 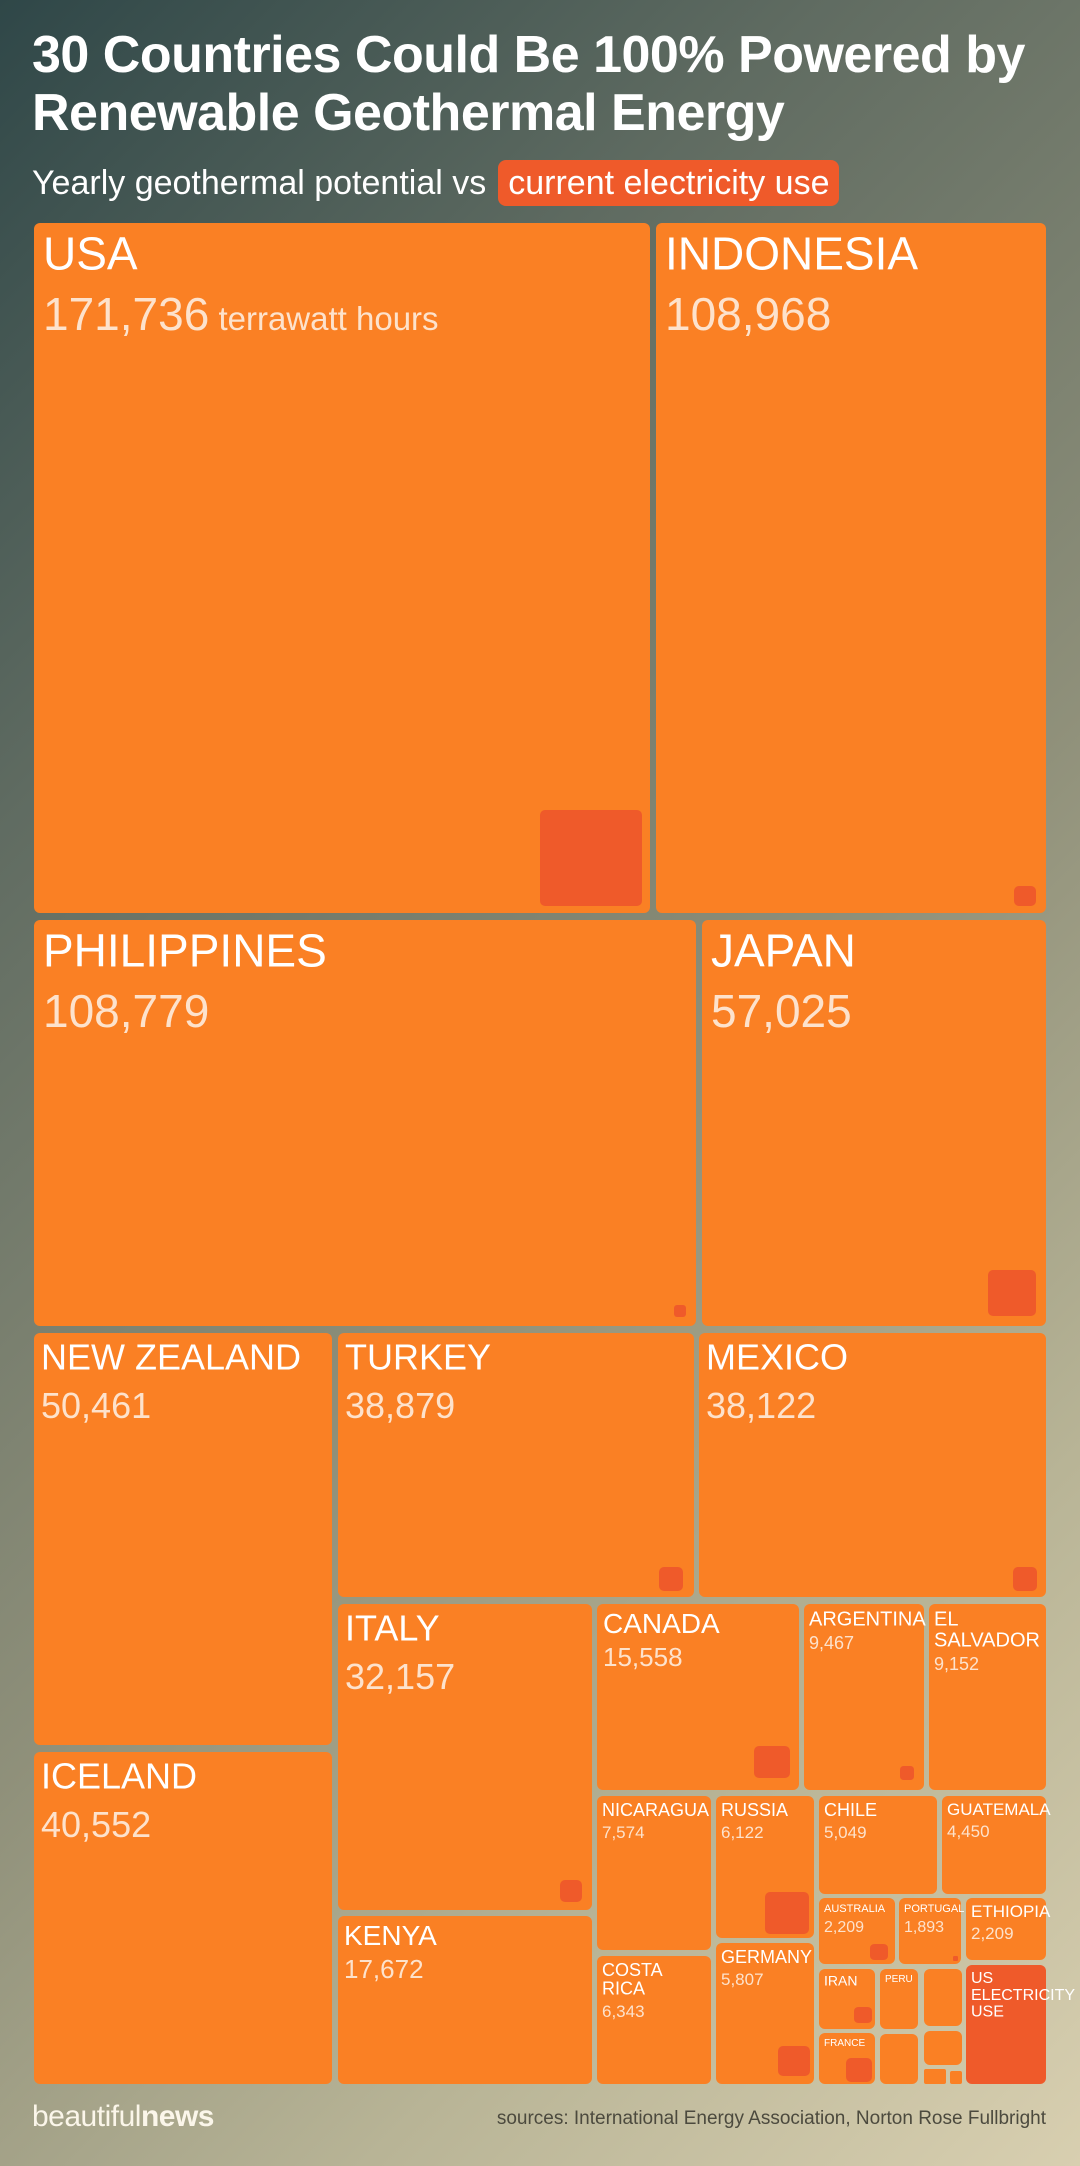 What do you see at coordinates (994, 1845) in the screenshot?
I see `tile-guatemala` at bounding box center [994, 1845].